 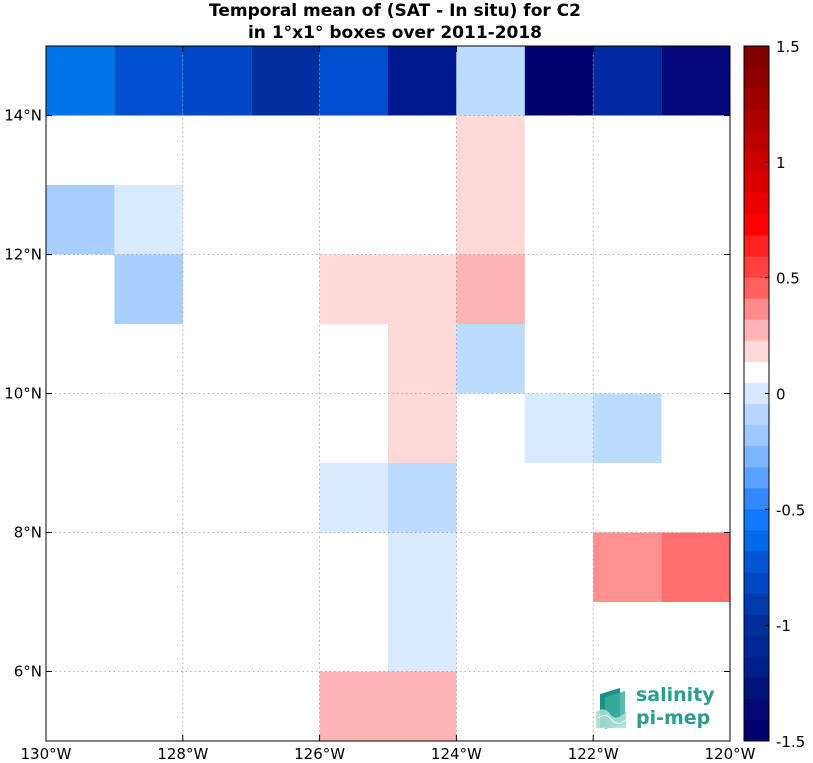 What do you see at coordinates (781, 395) in the screenshot?
I see `colorbar-tick-label: 0` at bounding box center [781, 395].